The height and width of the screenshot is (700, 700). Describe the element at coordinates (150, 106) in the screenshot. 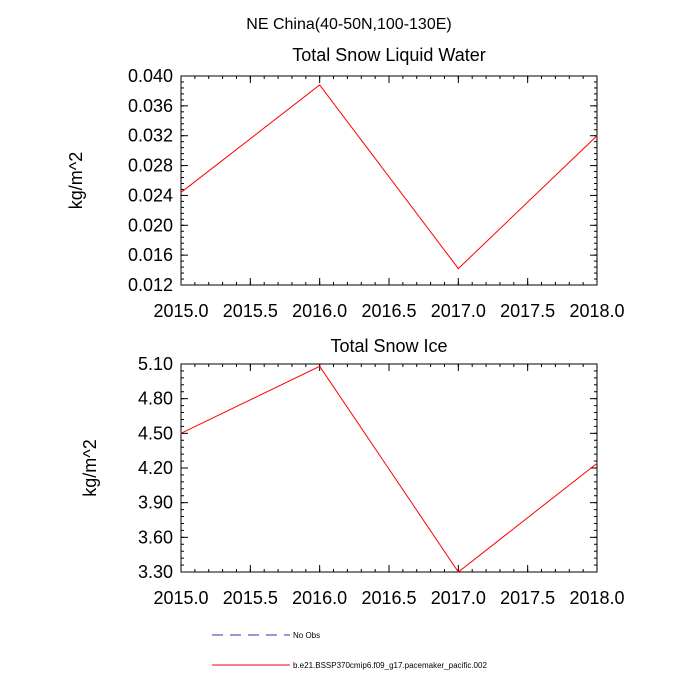

I see `y-tick-label: 0.036` at that location.